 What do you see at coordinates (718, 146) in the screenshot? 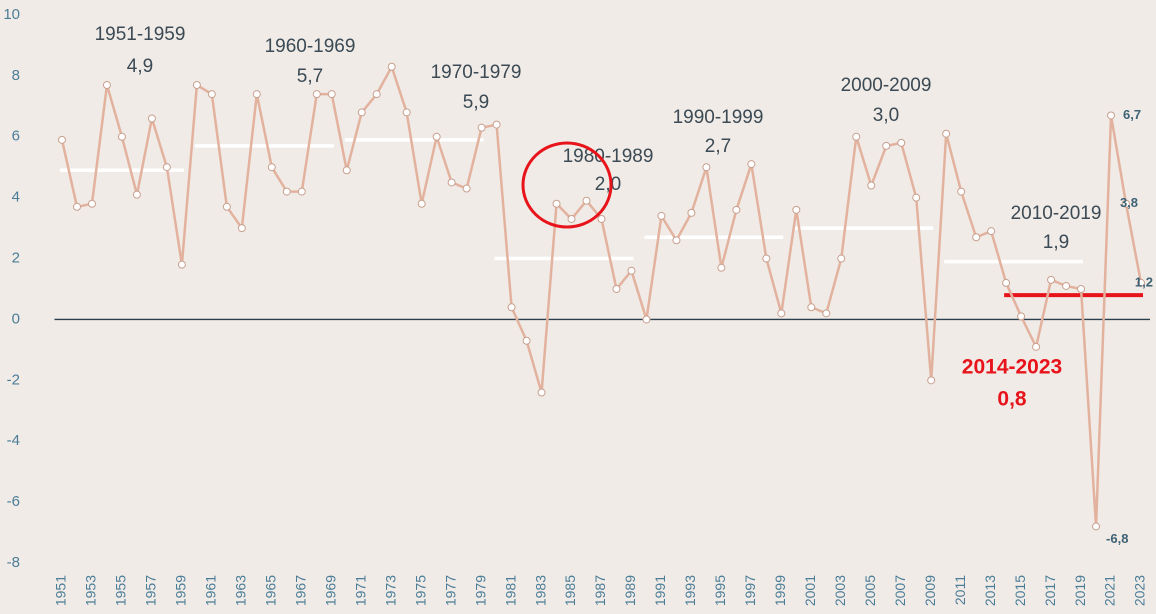
I see `average-value: 2,7` at bounding box center [718, 146].